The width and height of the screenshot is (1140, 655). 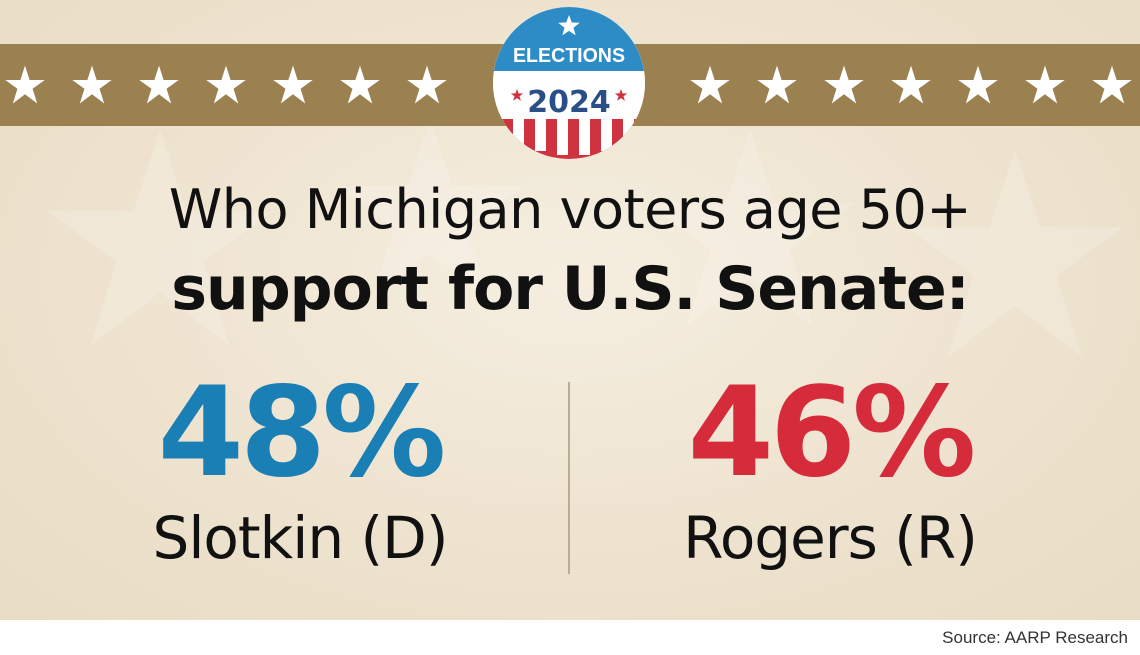 I want to click on badge-year-text: 2024, so click(x=569, y=102).